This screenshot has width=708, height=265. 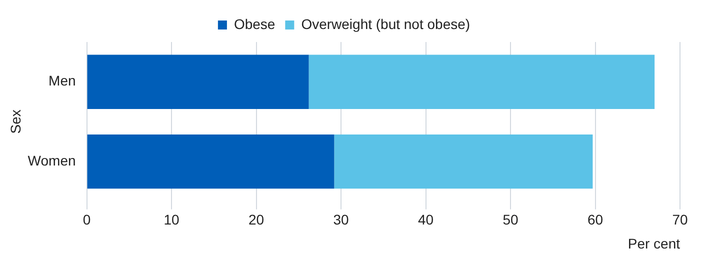 What do you see at coordinates (595, 220) in the screenshot?
I see `x-tick-label: 60` at bounding box center [595, 220].